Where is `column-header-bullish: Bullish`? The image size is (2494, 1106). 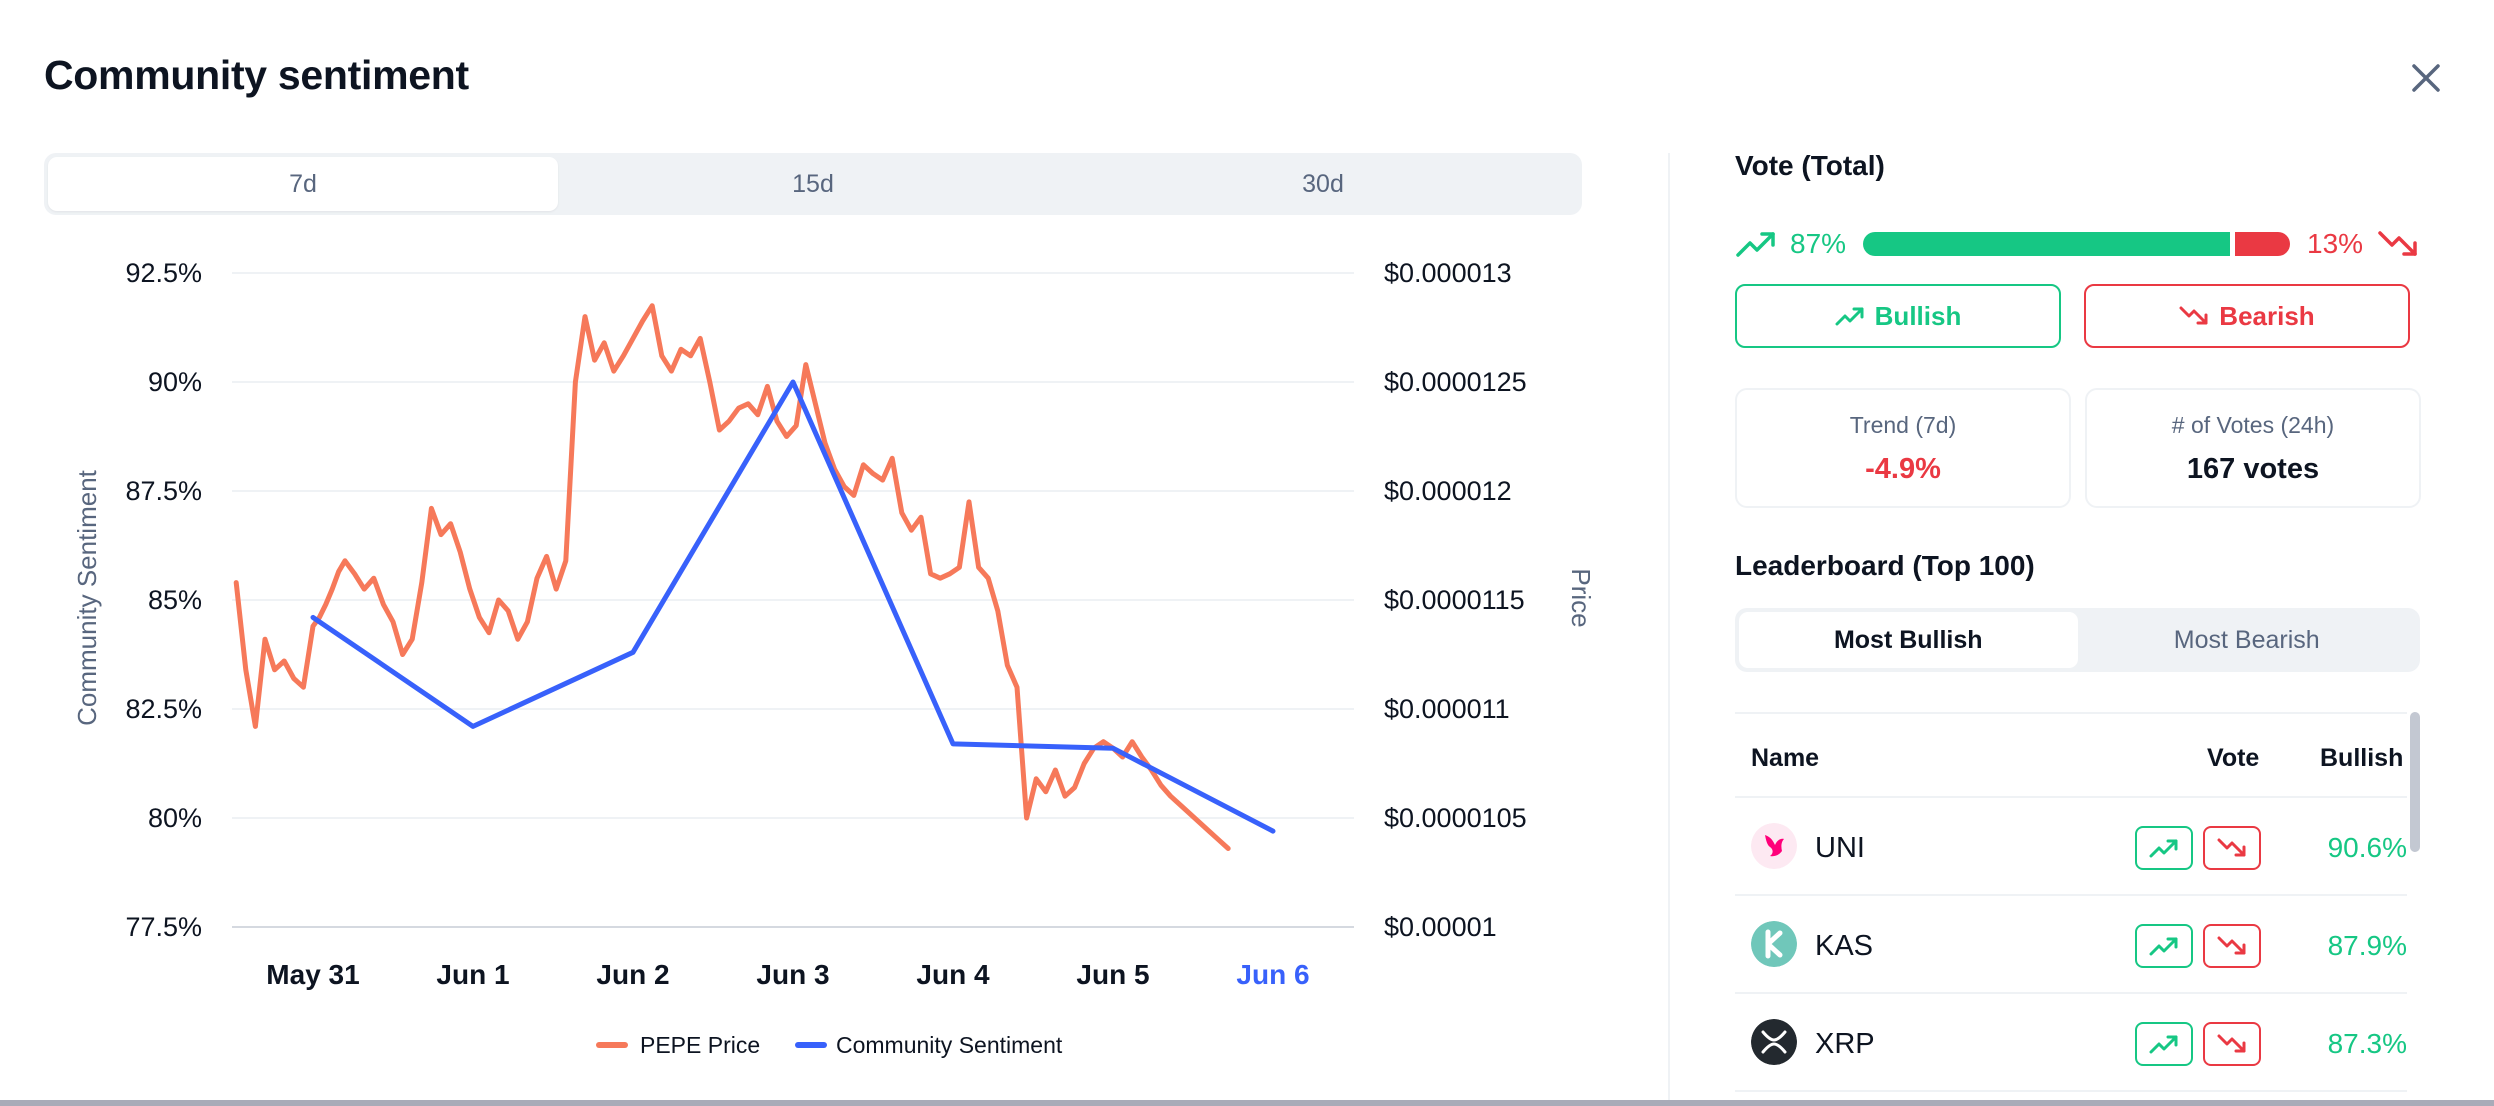 column-header-bullish: Bullish is located at coordinates (2362, 758).